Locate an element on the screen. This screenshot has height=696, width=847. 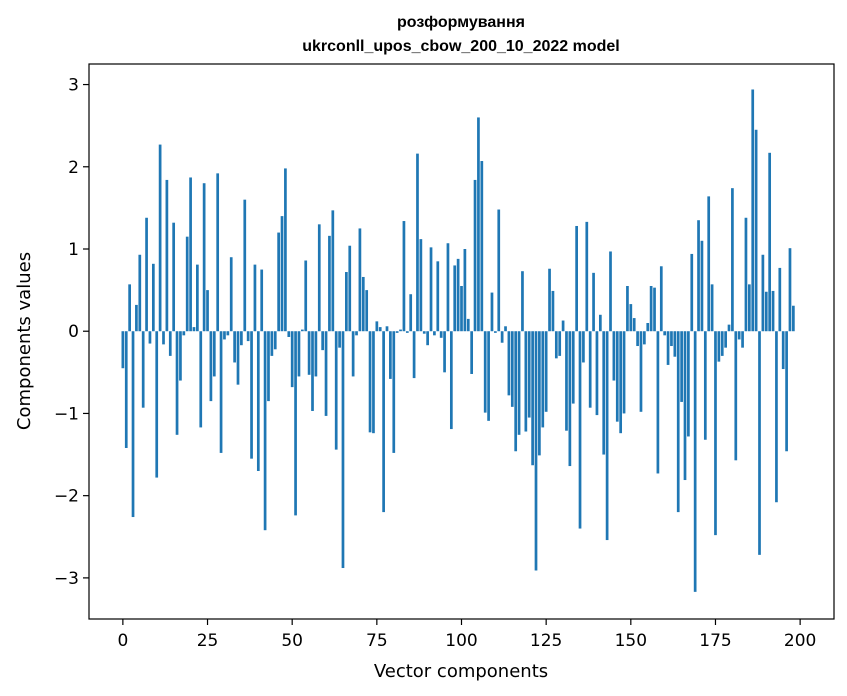
x-tick-label: 100 is located at coordinates (461, 641).